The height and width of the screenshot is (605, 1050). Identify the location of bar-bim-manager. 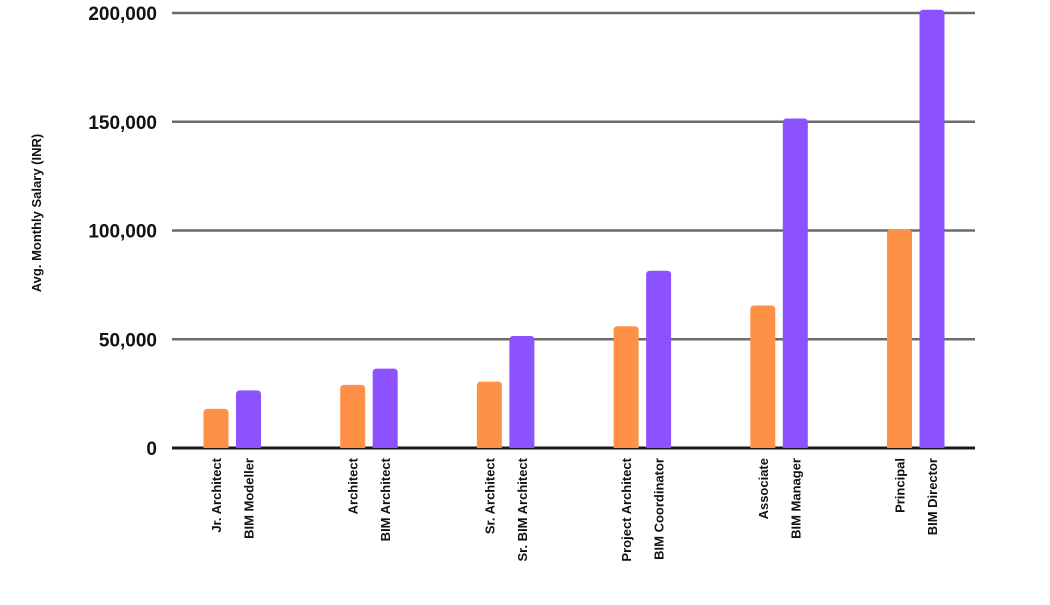
(795, 283).